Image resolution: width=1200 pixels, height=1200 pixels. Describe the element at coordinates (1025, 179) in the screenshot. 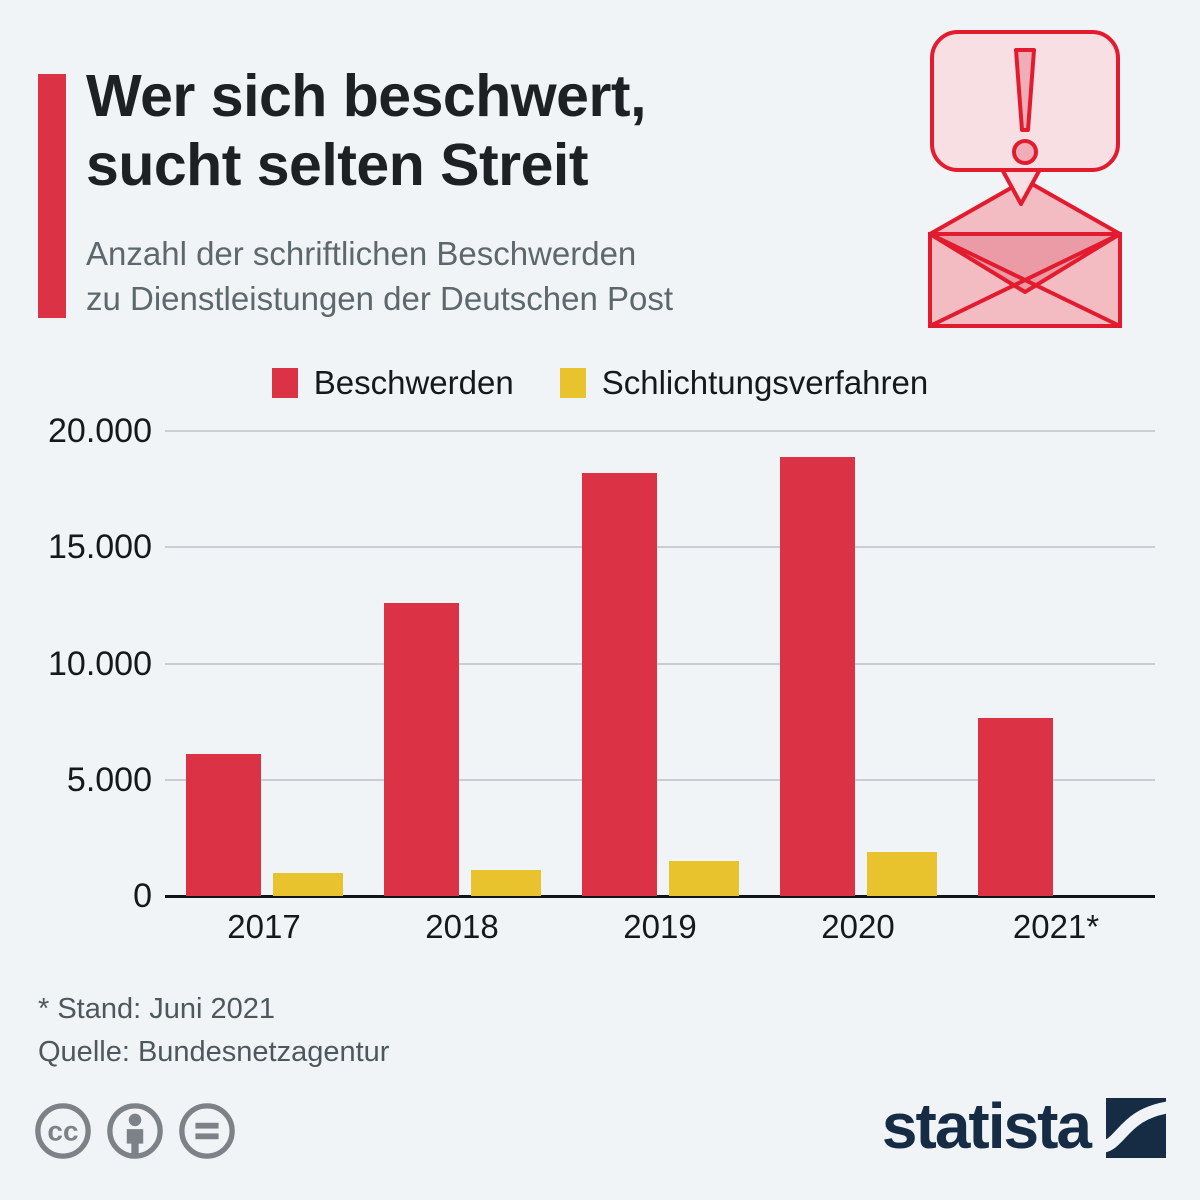

I see `complaint-letter-icon` at that location.